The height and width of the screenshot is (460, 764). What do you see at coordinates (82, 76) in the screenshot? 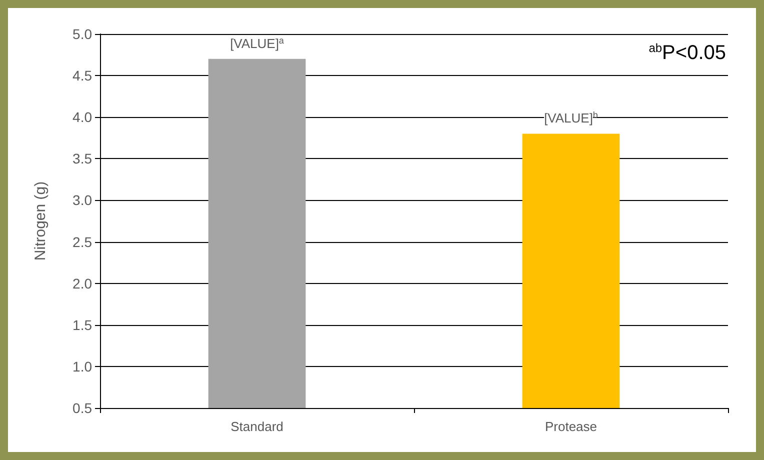
I see `y-tick-label: 4.5` at bounding box center [82, 76].